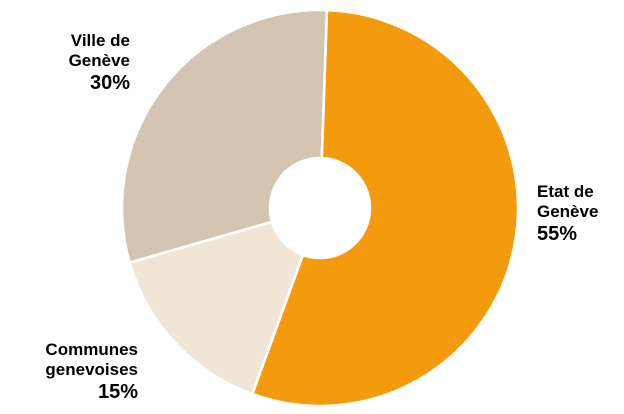 The height and width of the screenshot is (414, 624). Describe the element at coordinates (117, 391) in the screenshot. I see `label-communes-percent: 15%` at that location.